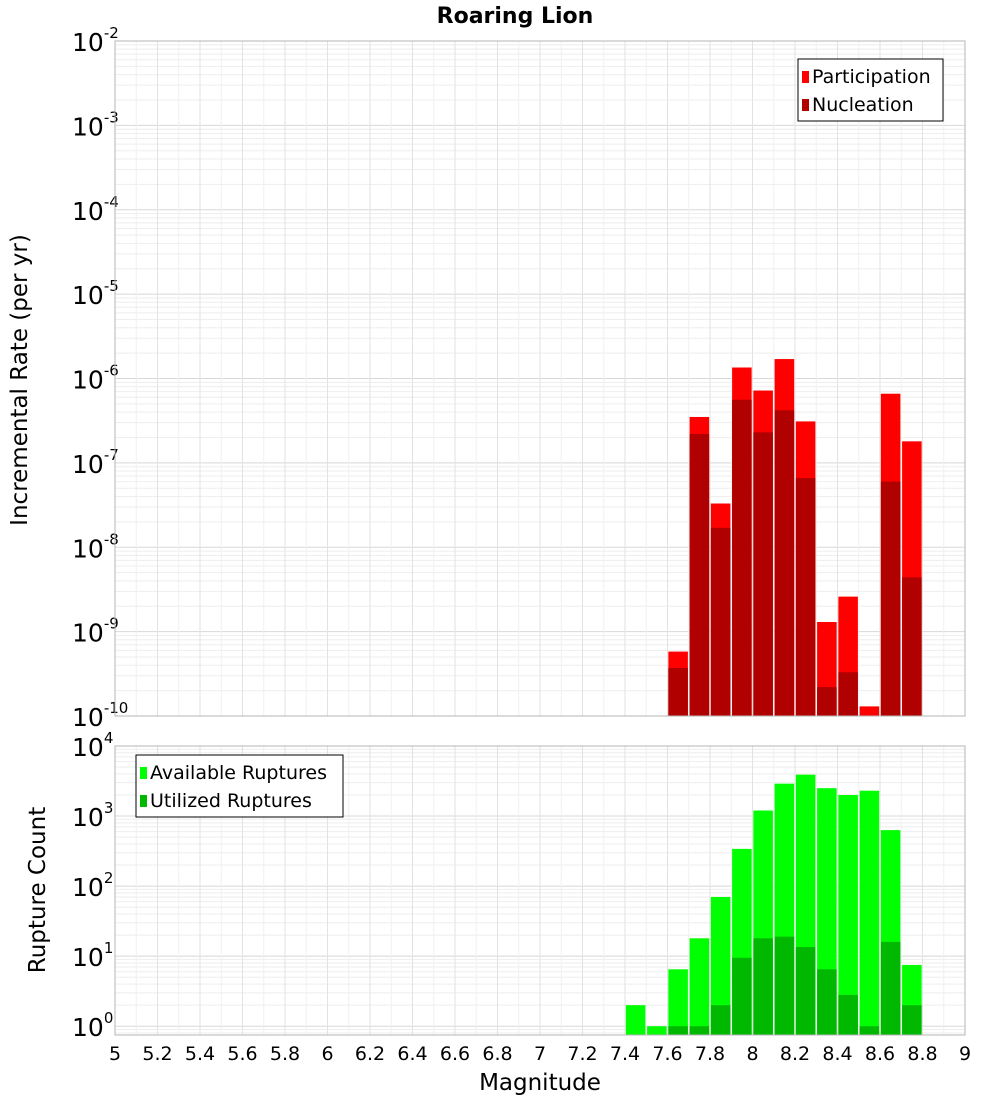 The image size is (1000, 1100). I want to click on chart-title: Roaring Lion, so click(515, 16).